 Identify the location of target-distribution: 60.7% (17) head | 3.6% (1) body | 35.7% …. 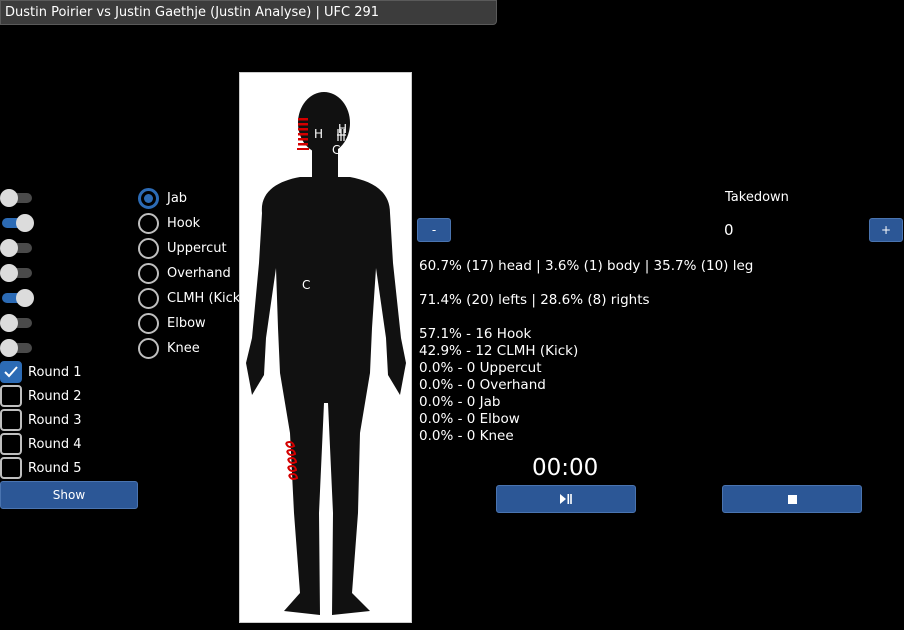
(586, 266).